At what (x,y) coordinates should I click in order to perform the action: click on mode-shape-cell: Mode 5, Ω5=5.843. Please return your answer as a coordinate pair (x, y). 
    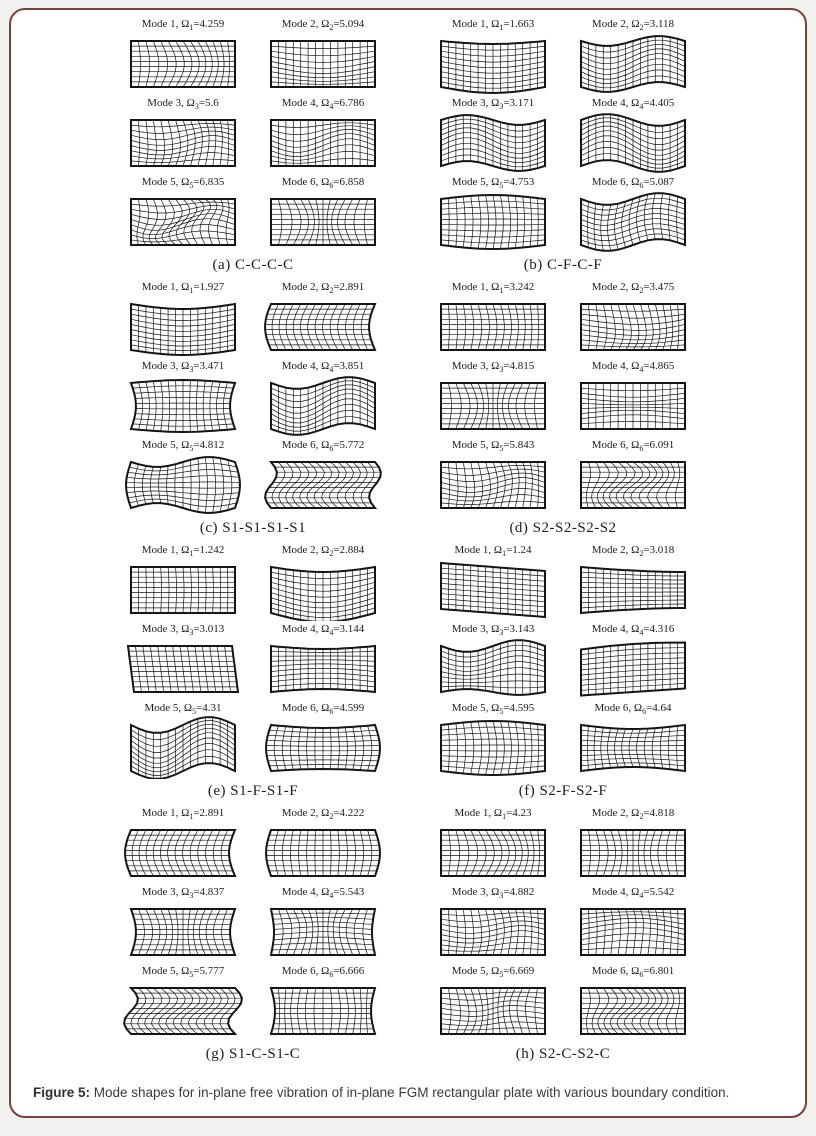
    Looking at the image, I should click on (493, 477).